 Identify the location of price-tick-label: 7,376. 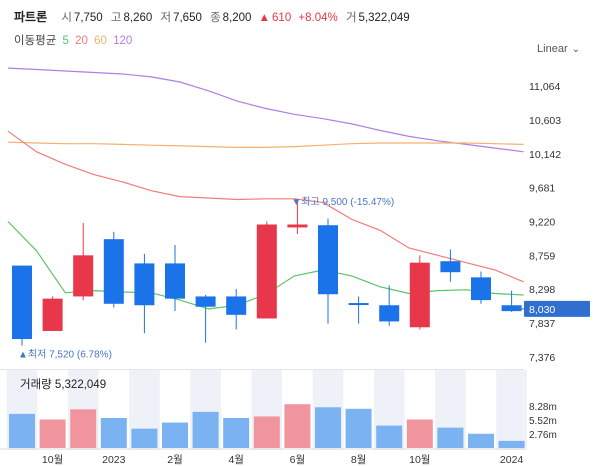
(542, 358).